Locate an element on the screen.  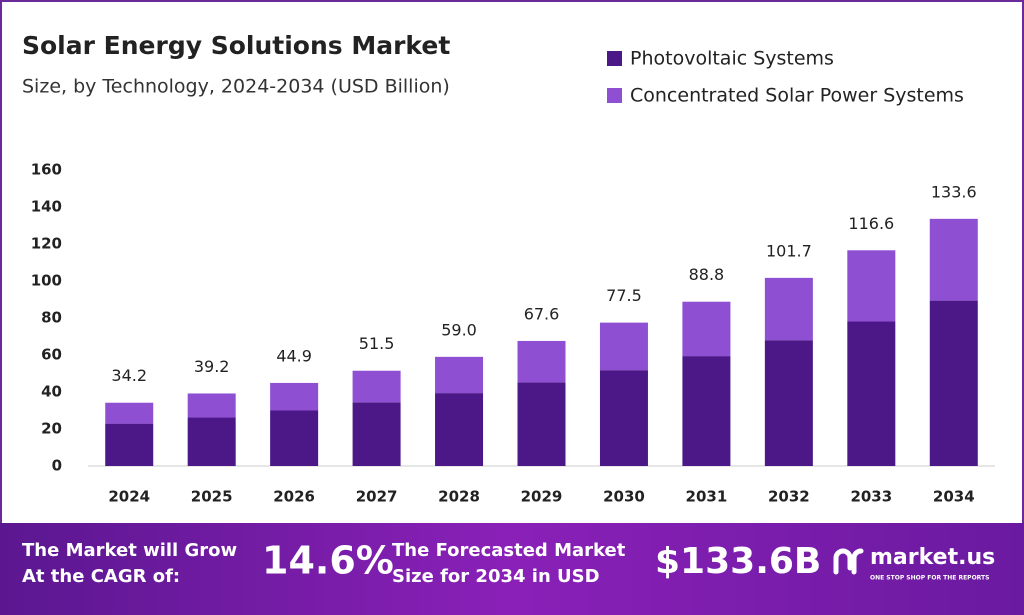
y-tick-label: 60 is located at coordinates (51, 355).